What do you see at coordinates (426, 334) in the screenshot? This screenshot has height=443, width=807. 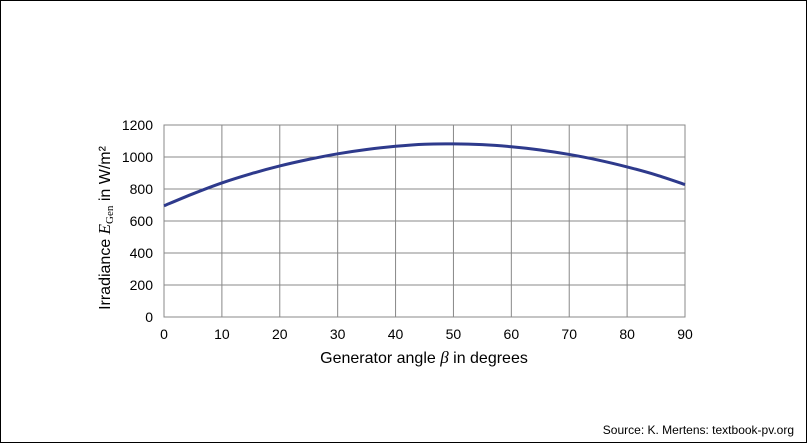 I see `x-tick-labels: 0 10 20 30 40 50 60 70 80 90` at bounding box center [426, 334].